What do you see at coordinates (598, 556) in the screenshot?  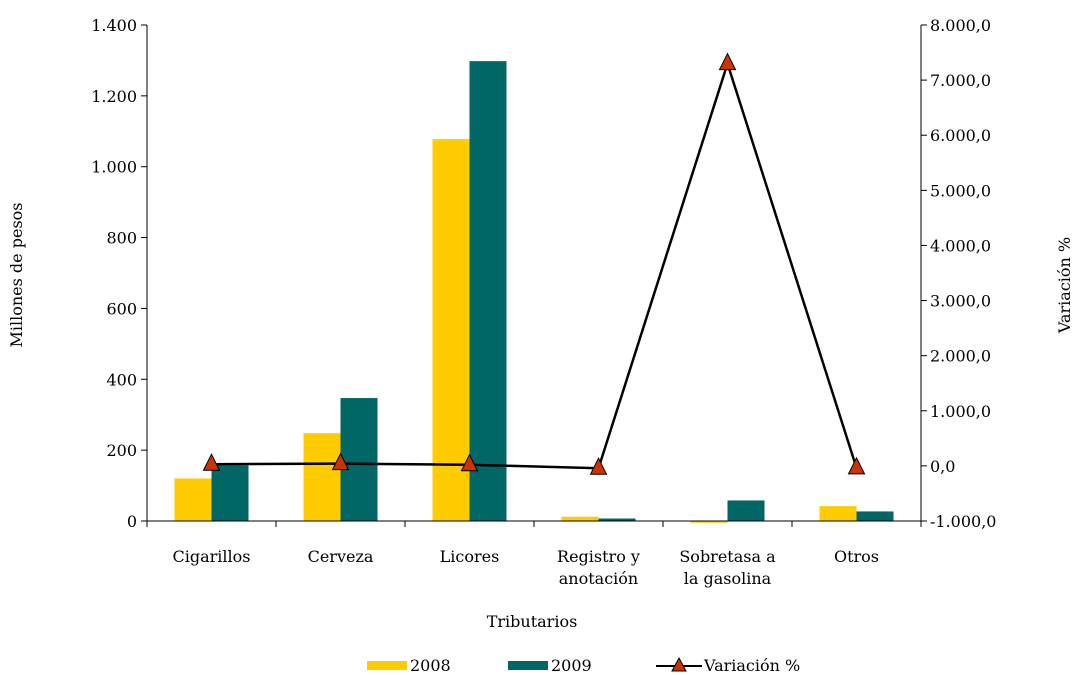 I see `x-tick-label: Registro y` at bounding box center [598, 556].